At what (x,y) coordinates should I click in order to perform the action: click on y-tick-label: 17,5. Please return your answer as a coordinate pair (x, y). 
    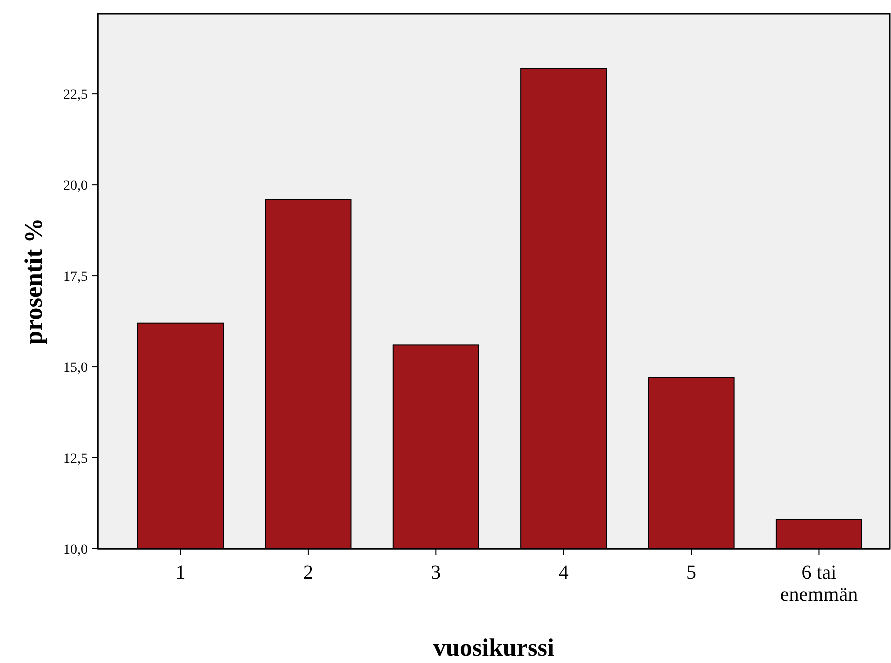
    Looking at the image, I should click on (76, 277).